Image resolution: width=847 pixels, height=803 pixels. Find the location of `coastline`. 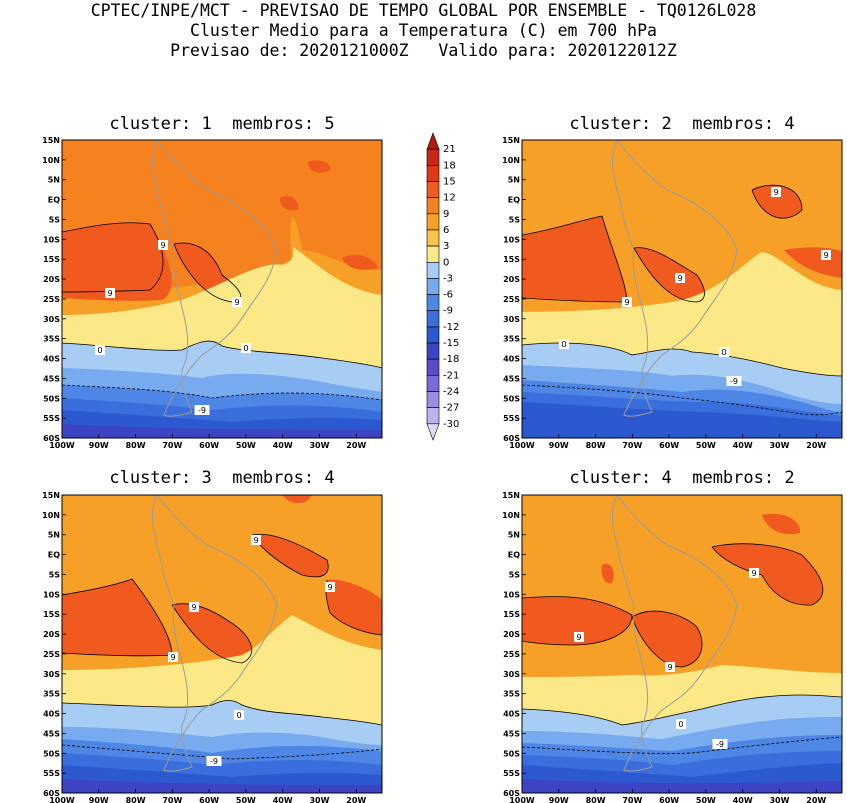

coastline is located at coordinates (215, 278).